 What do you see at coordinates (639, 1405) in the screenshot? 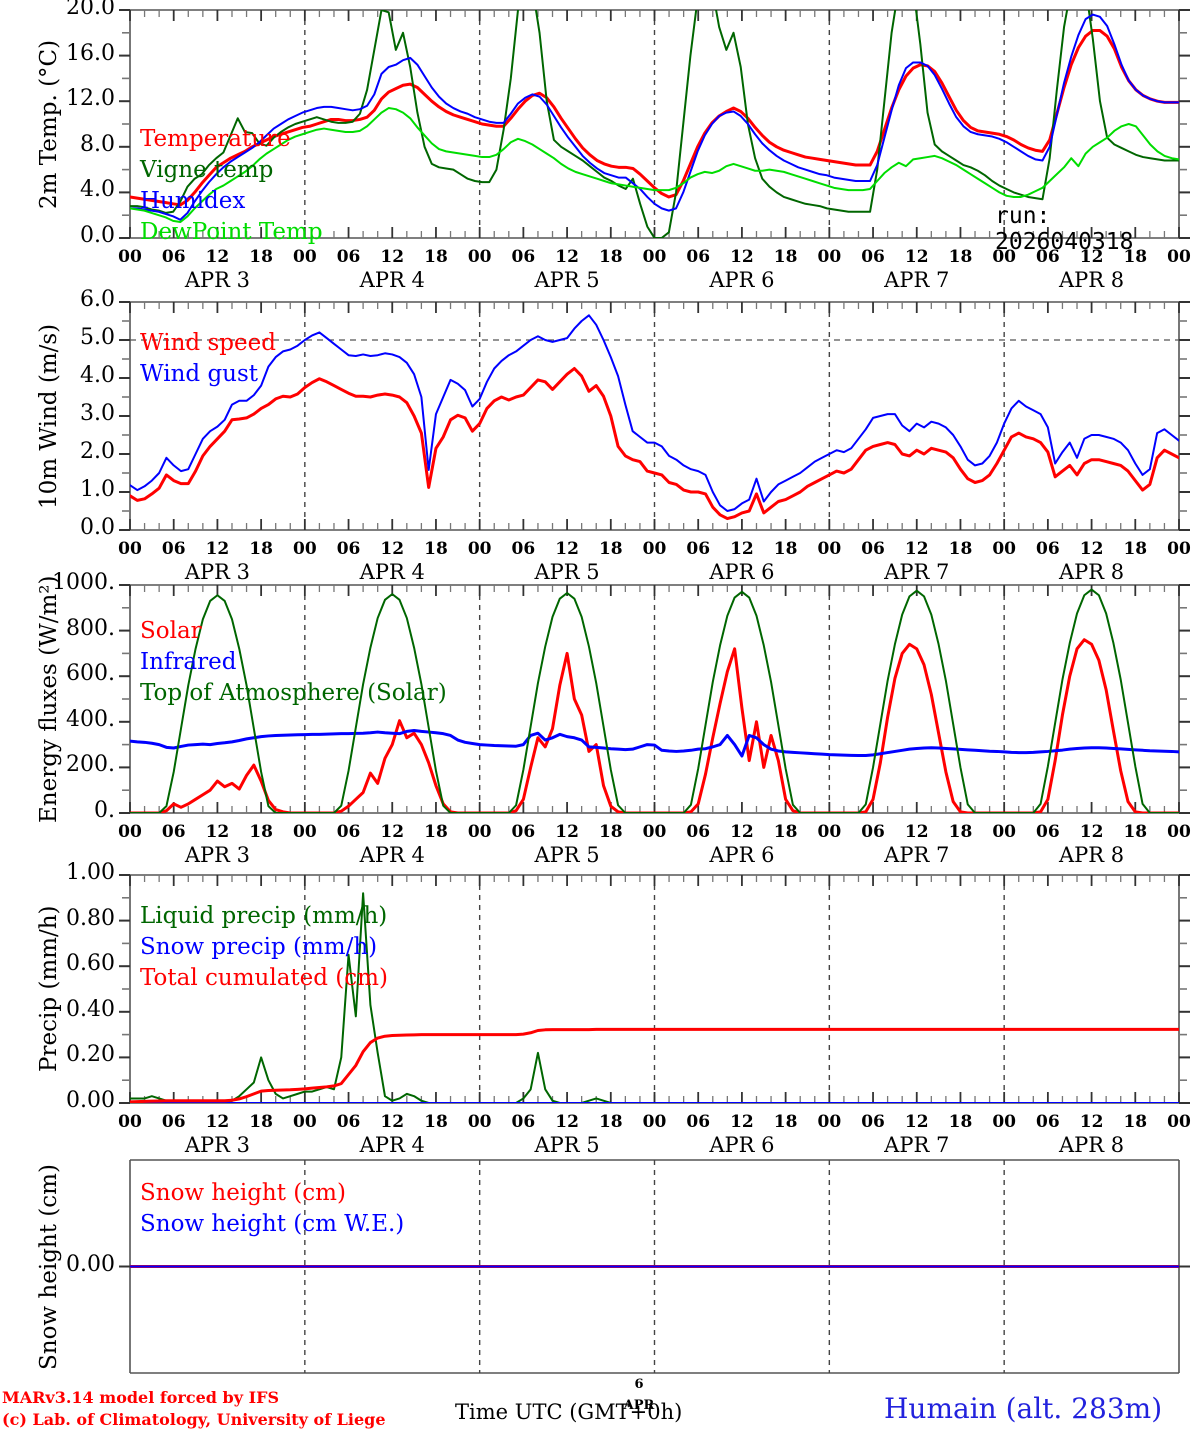
I see `center-day-month: APR` at bounding box center [639, 1405].